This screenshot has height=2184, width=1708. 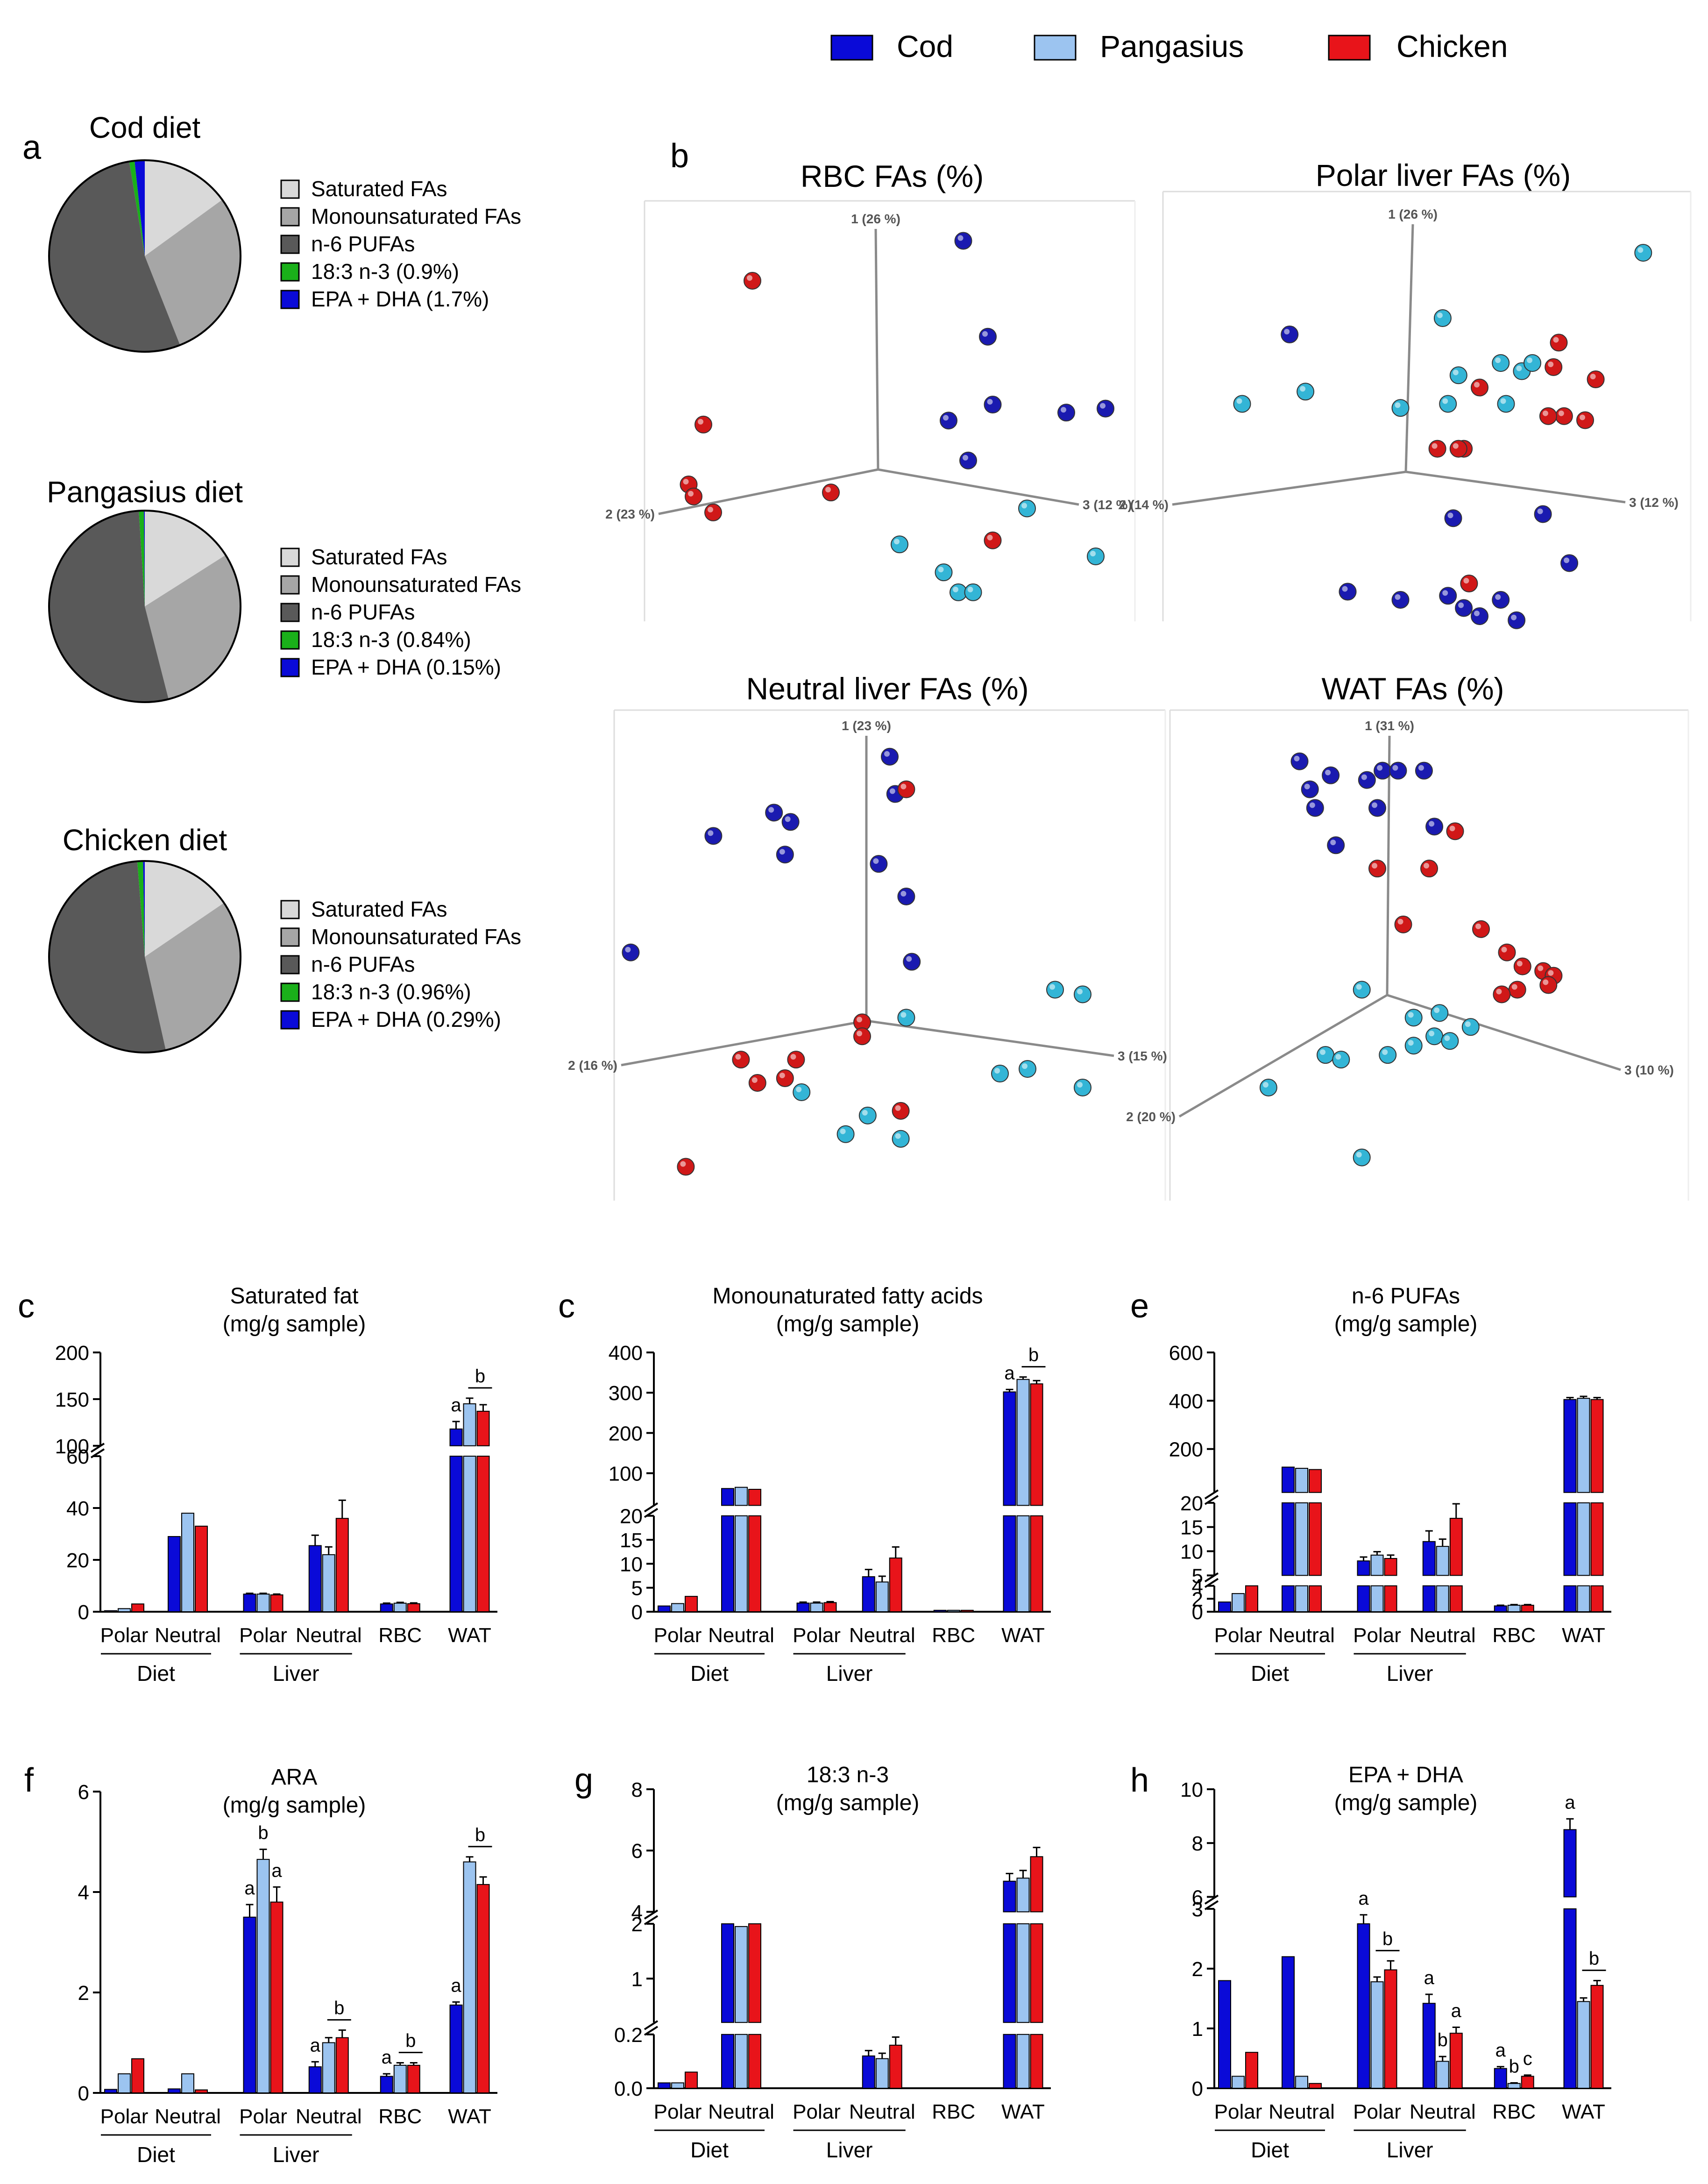 What do you see at coordinates (1197, 2029) in the screenshot?
I see `y-tick-label: 1` at bounding box center [1197, 2029].